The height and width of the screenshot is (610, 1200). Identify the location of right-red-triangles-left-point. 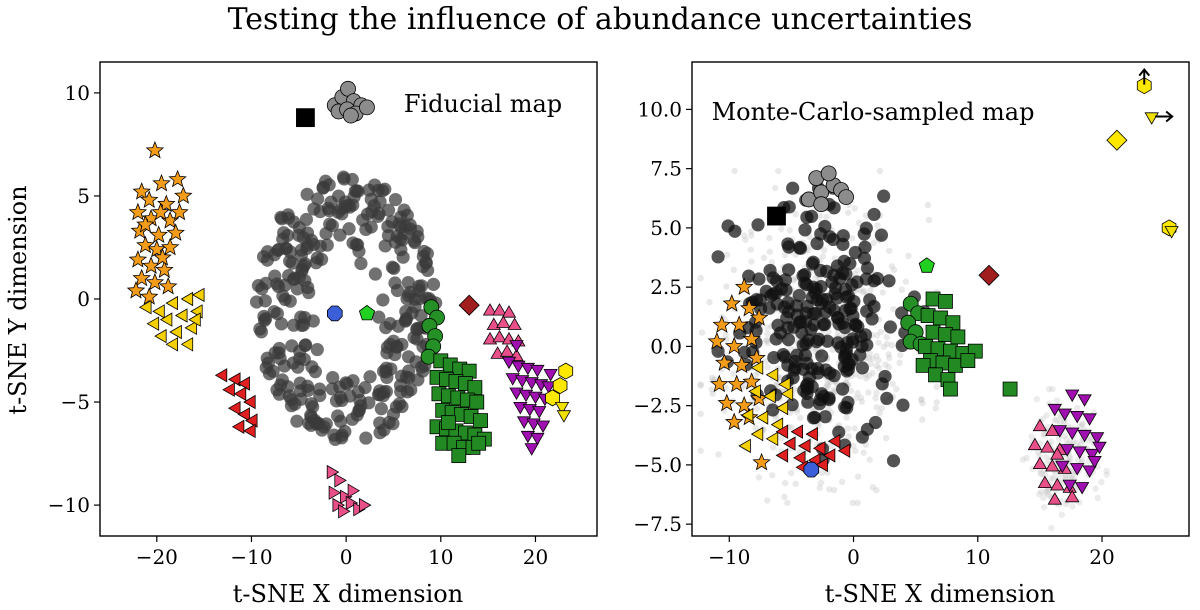
(789, 443).